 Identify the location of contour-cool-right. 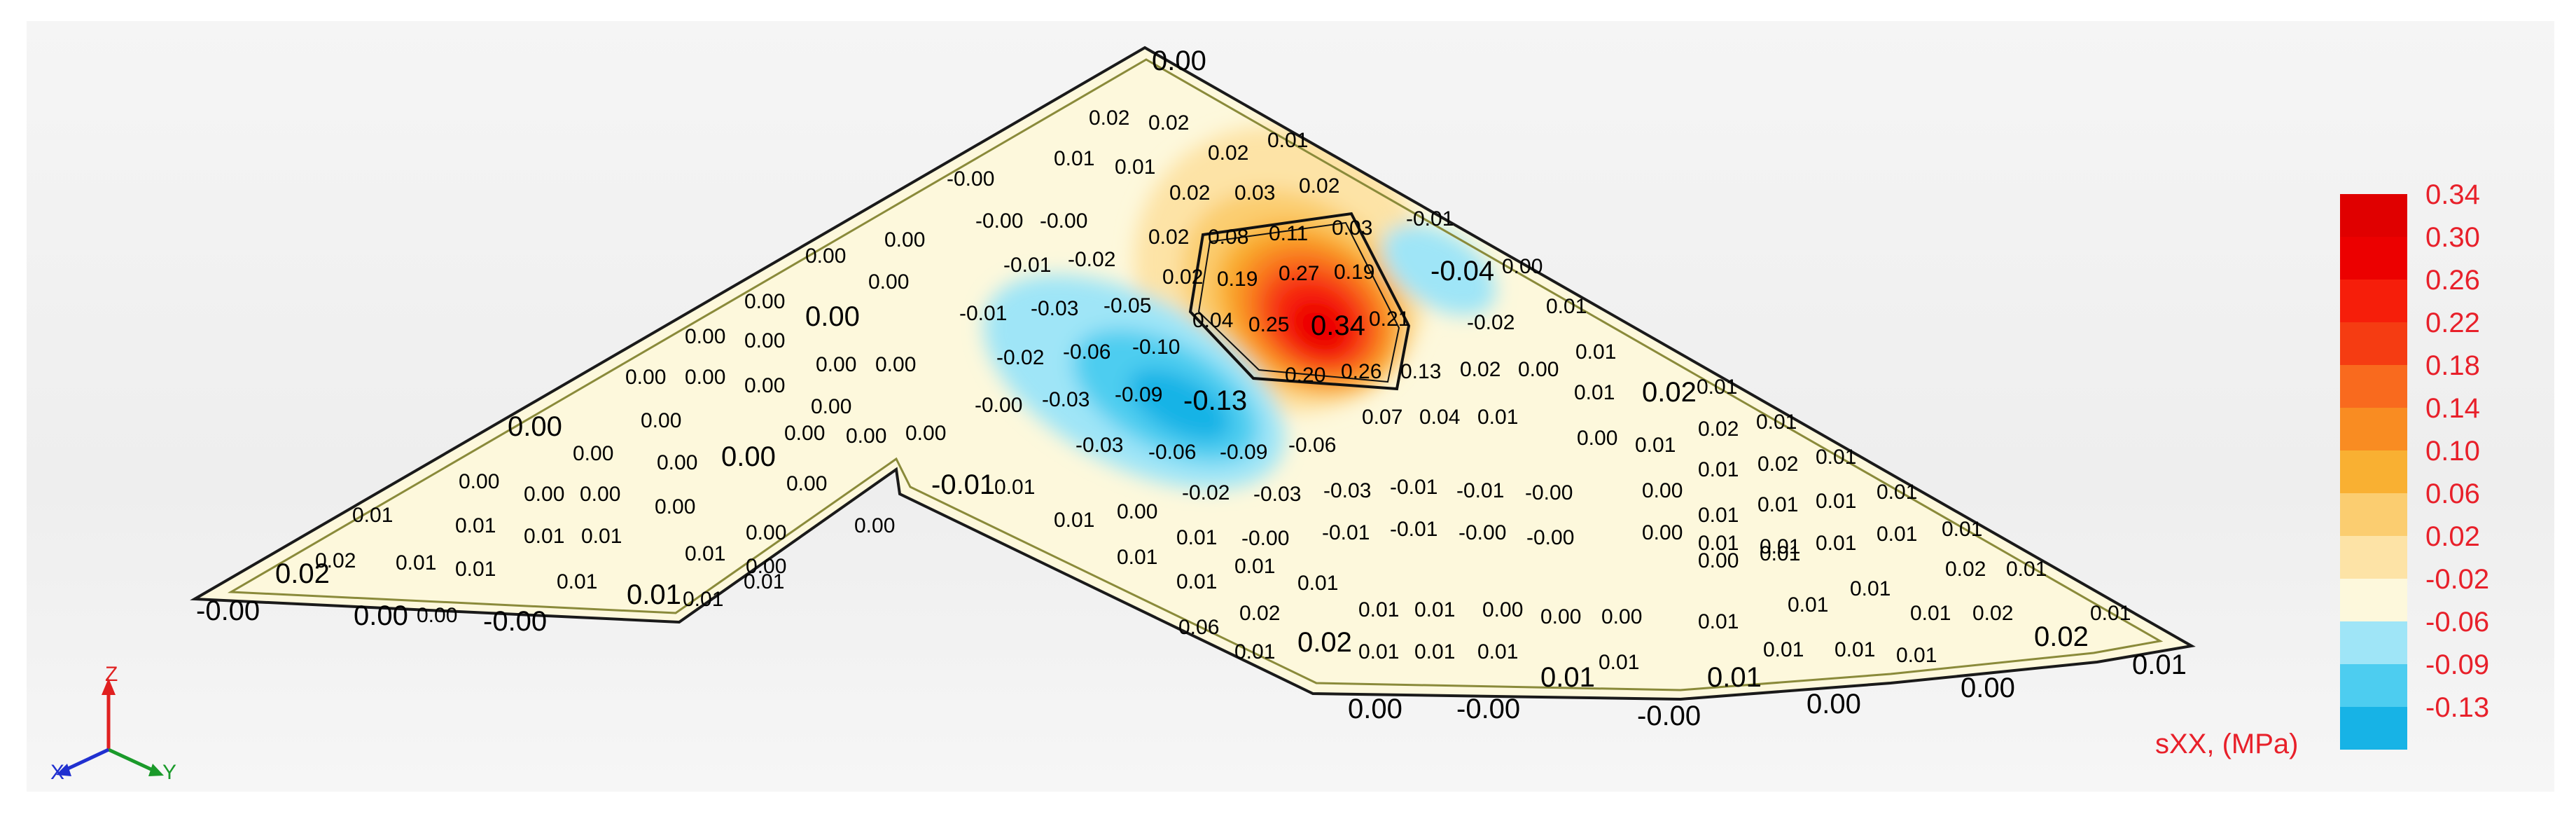
(1438, 269).